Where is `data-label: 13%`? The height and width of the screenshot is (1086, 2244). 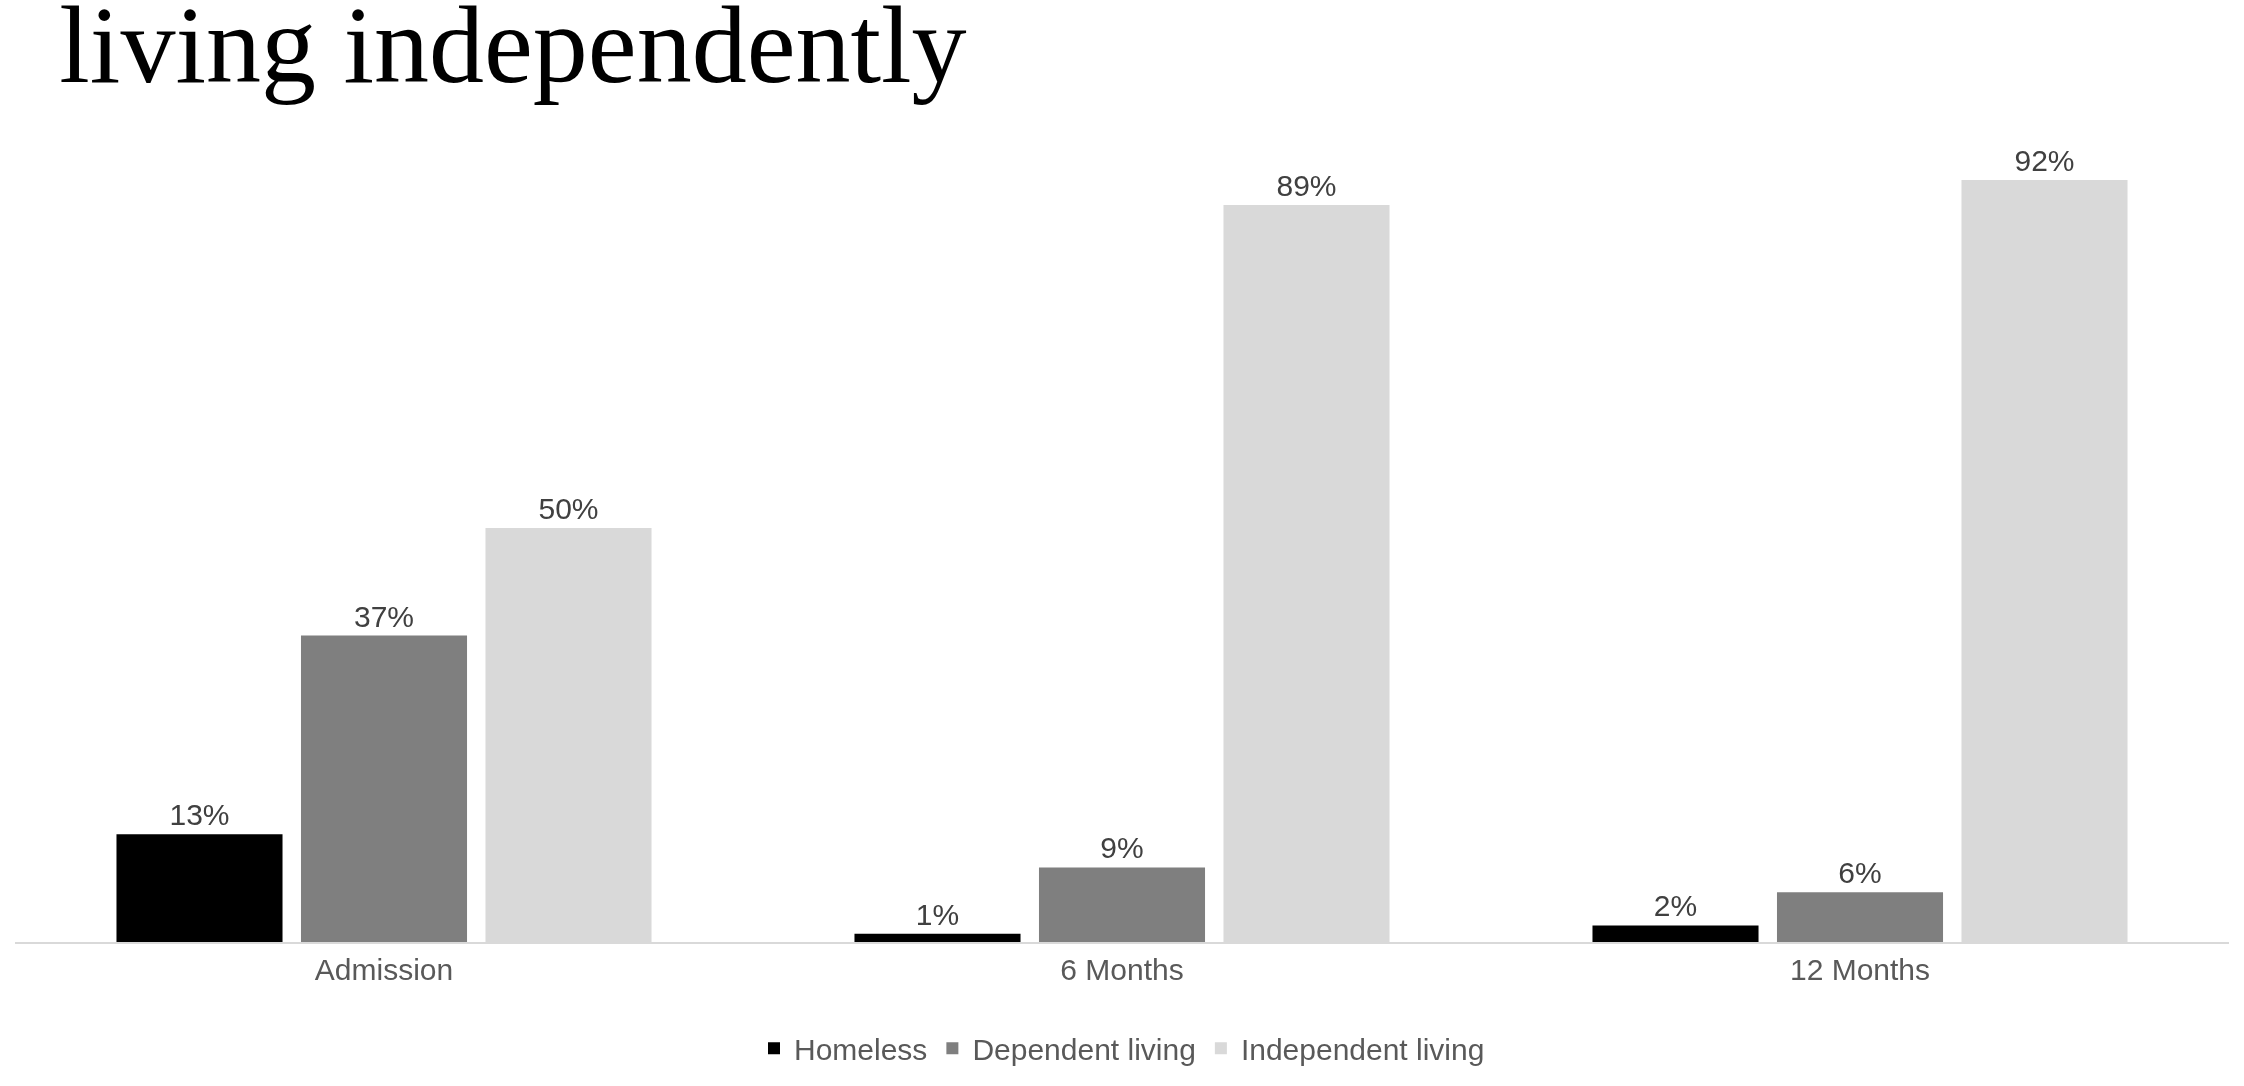
data-label: 13% is located at coordinates (199, 815).